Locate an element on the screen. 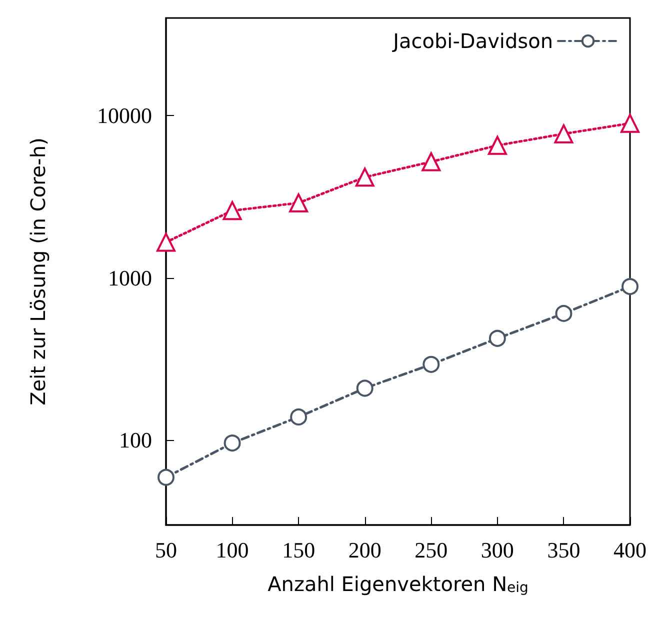  x-tick-label: 200 is located at coordinates (365, 550).